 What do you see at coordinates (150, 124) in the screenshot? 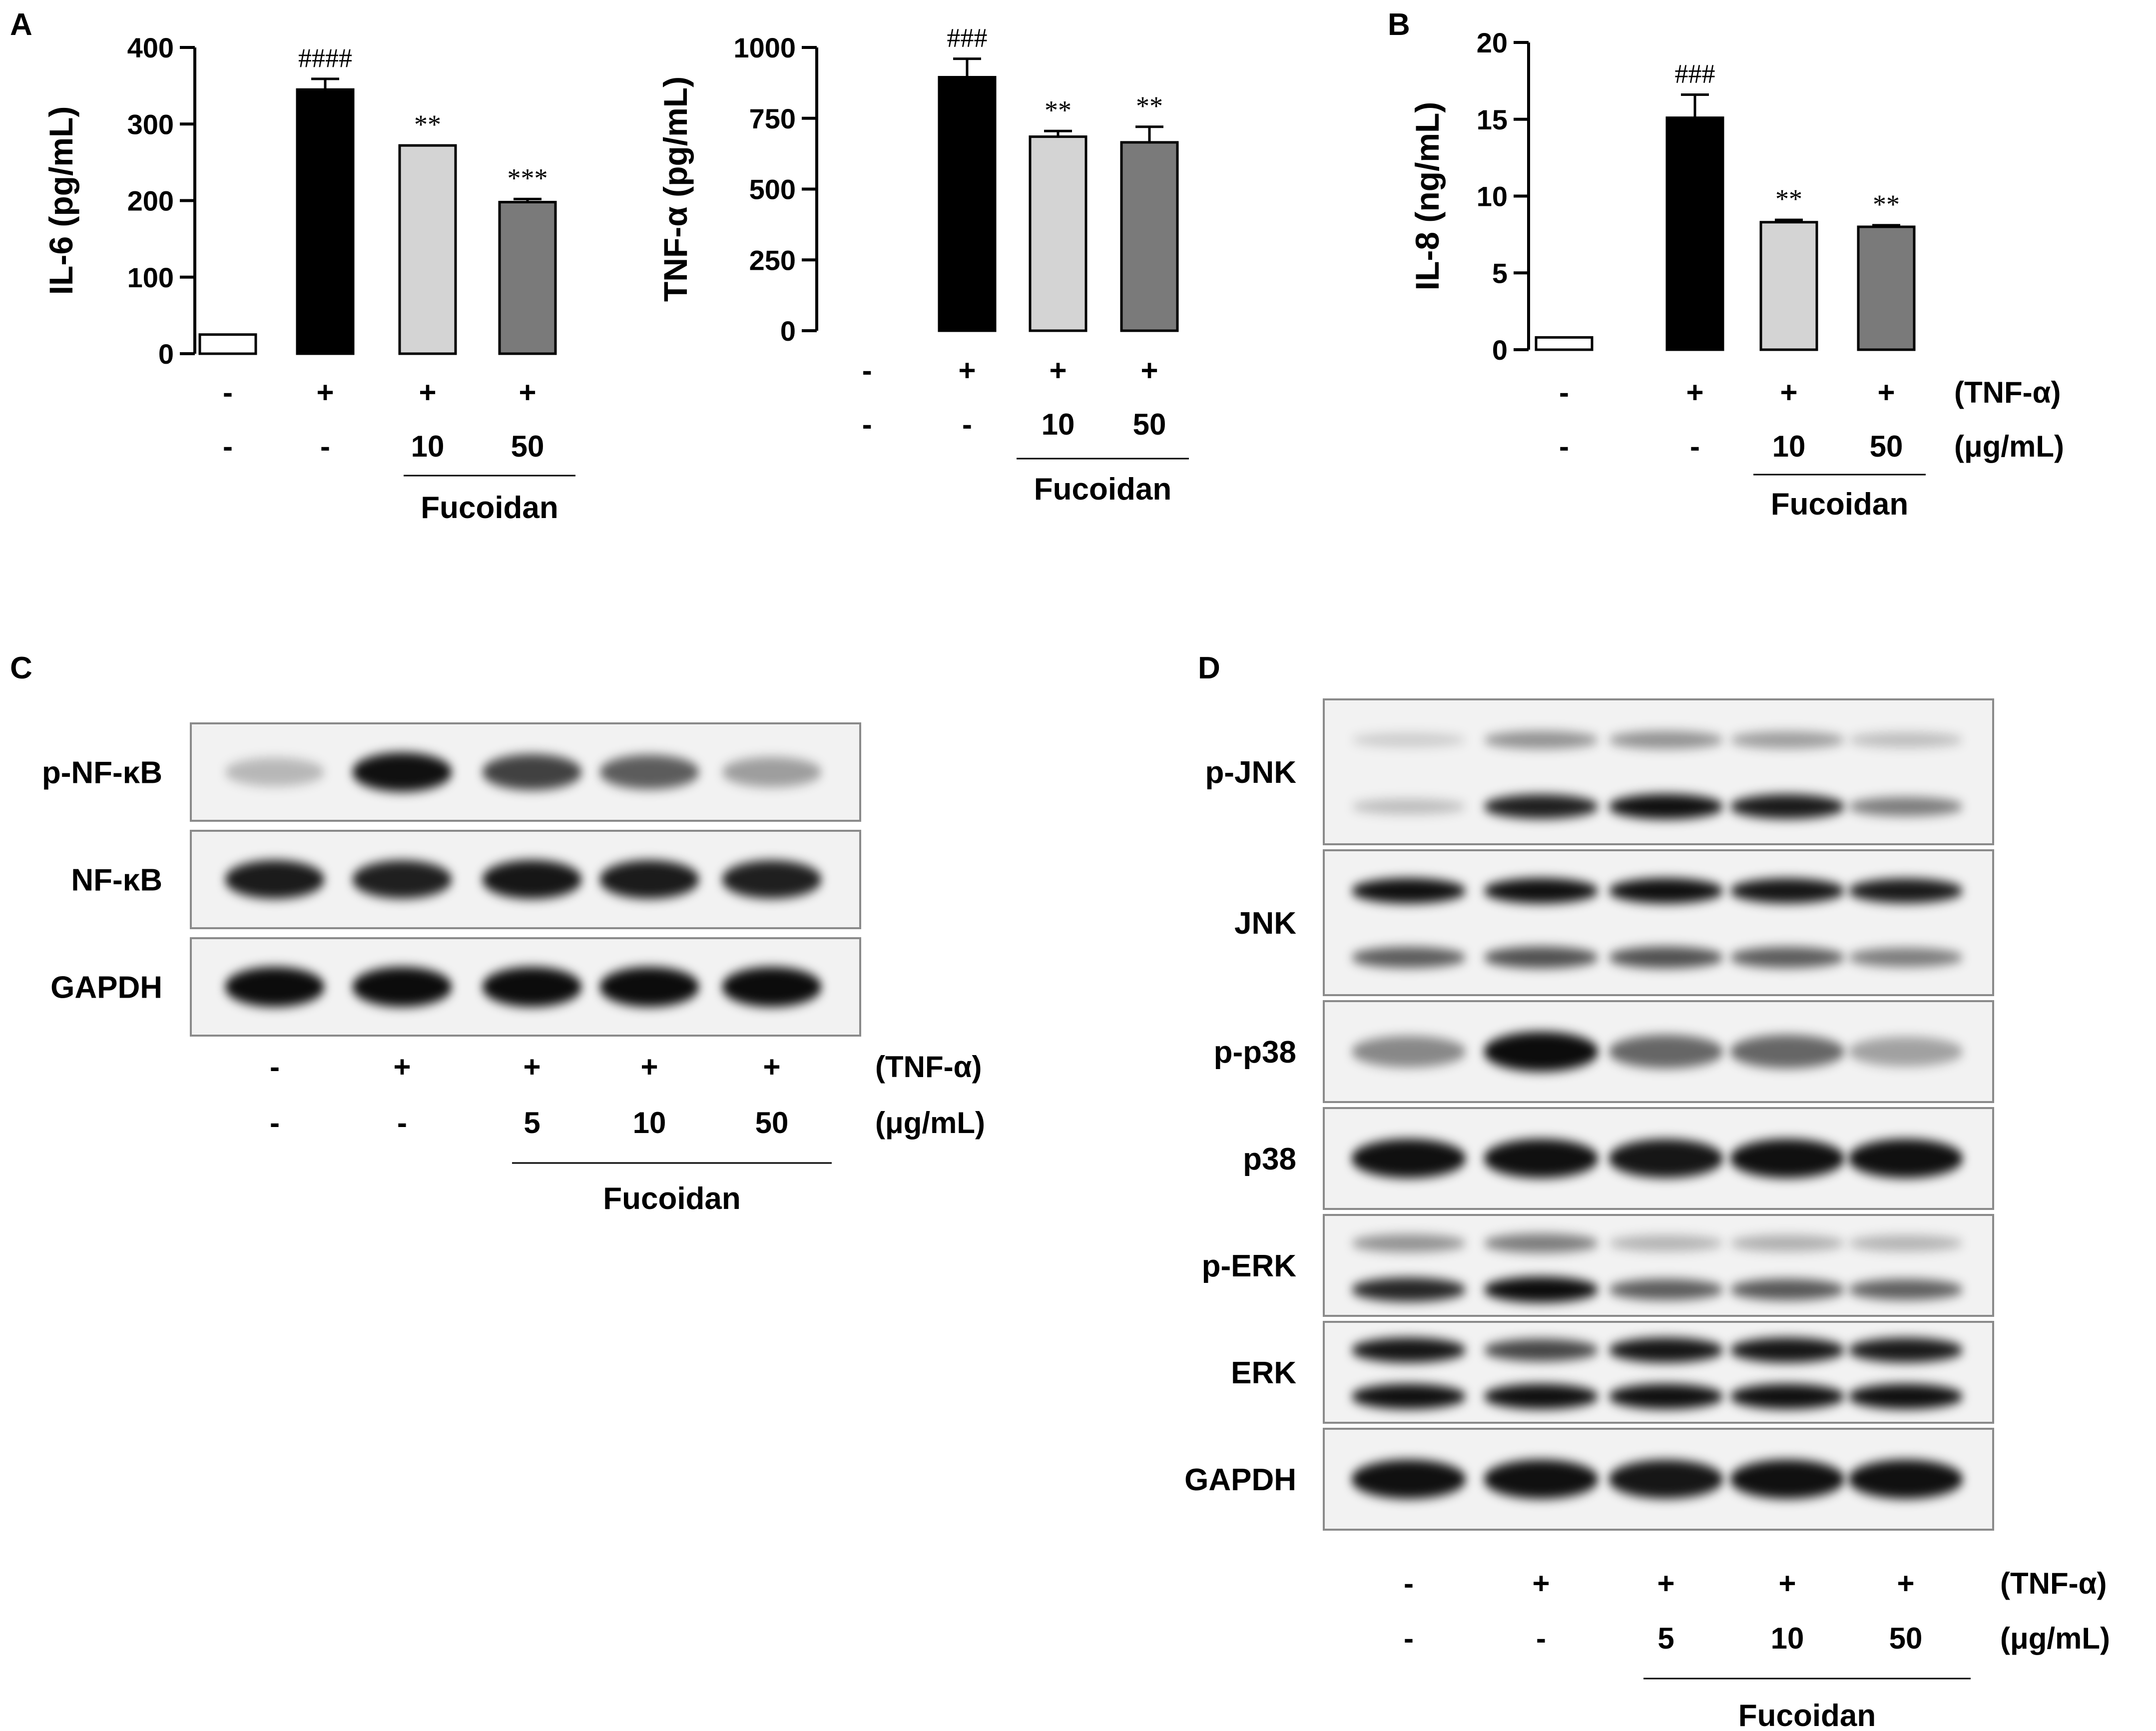
I see `y-tick-label: 300` at bounding box center [150, 124].